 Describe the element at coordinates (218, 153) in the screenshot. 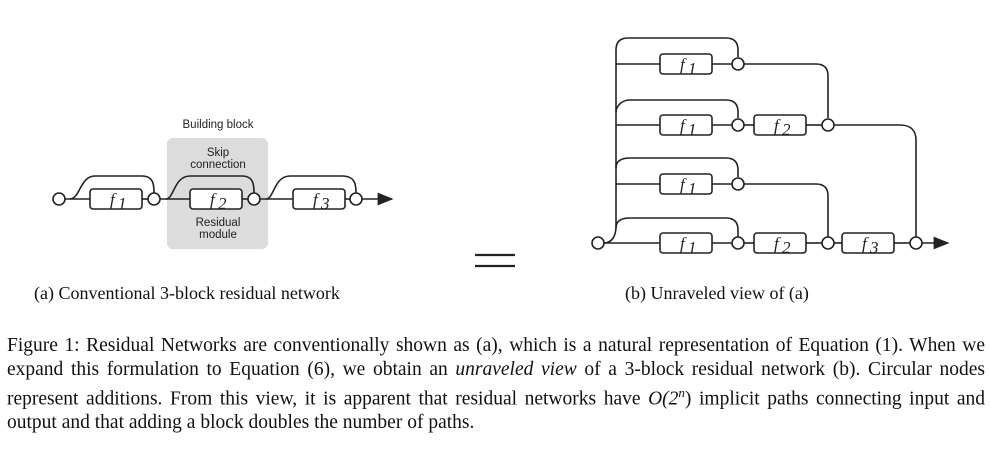

I see `skip-connection-label: Skip` at that location.